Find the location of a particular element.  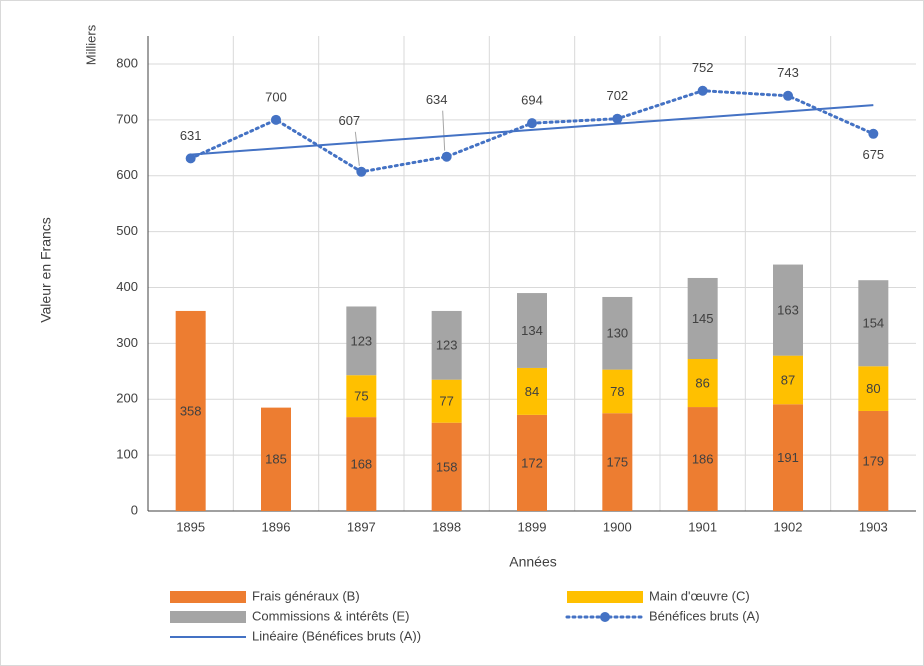

legend-label: Bénéfices bruts (A) is located at coordinates (704, 615).